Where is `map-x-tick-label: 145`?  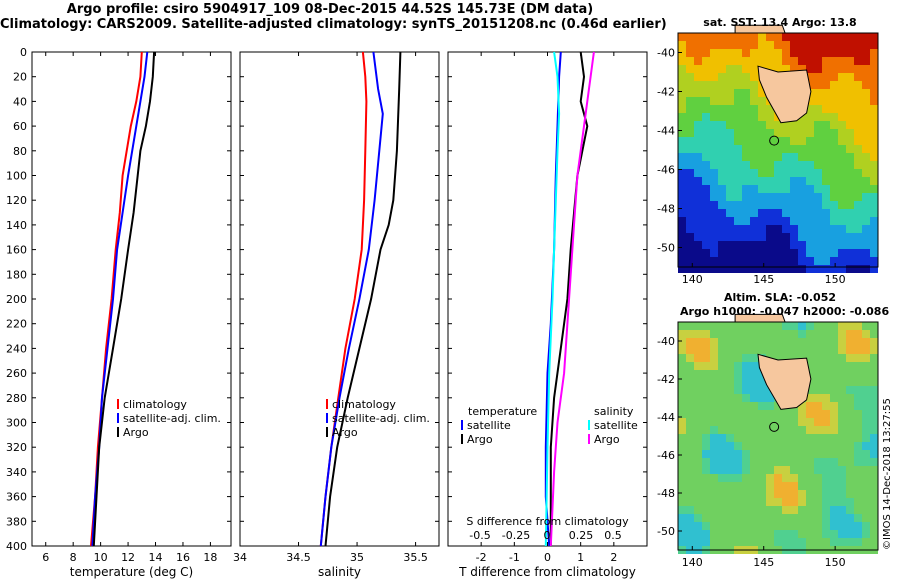 map-x-tick-label: 145 is located at coordinates (763, 562).